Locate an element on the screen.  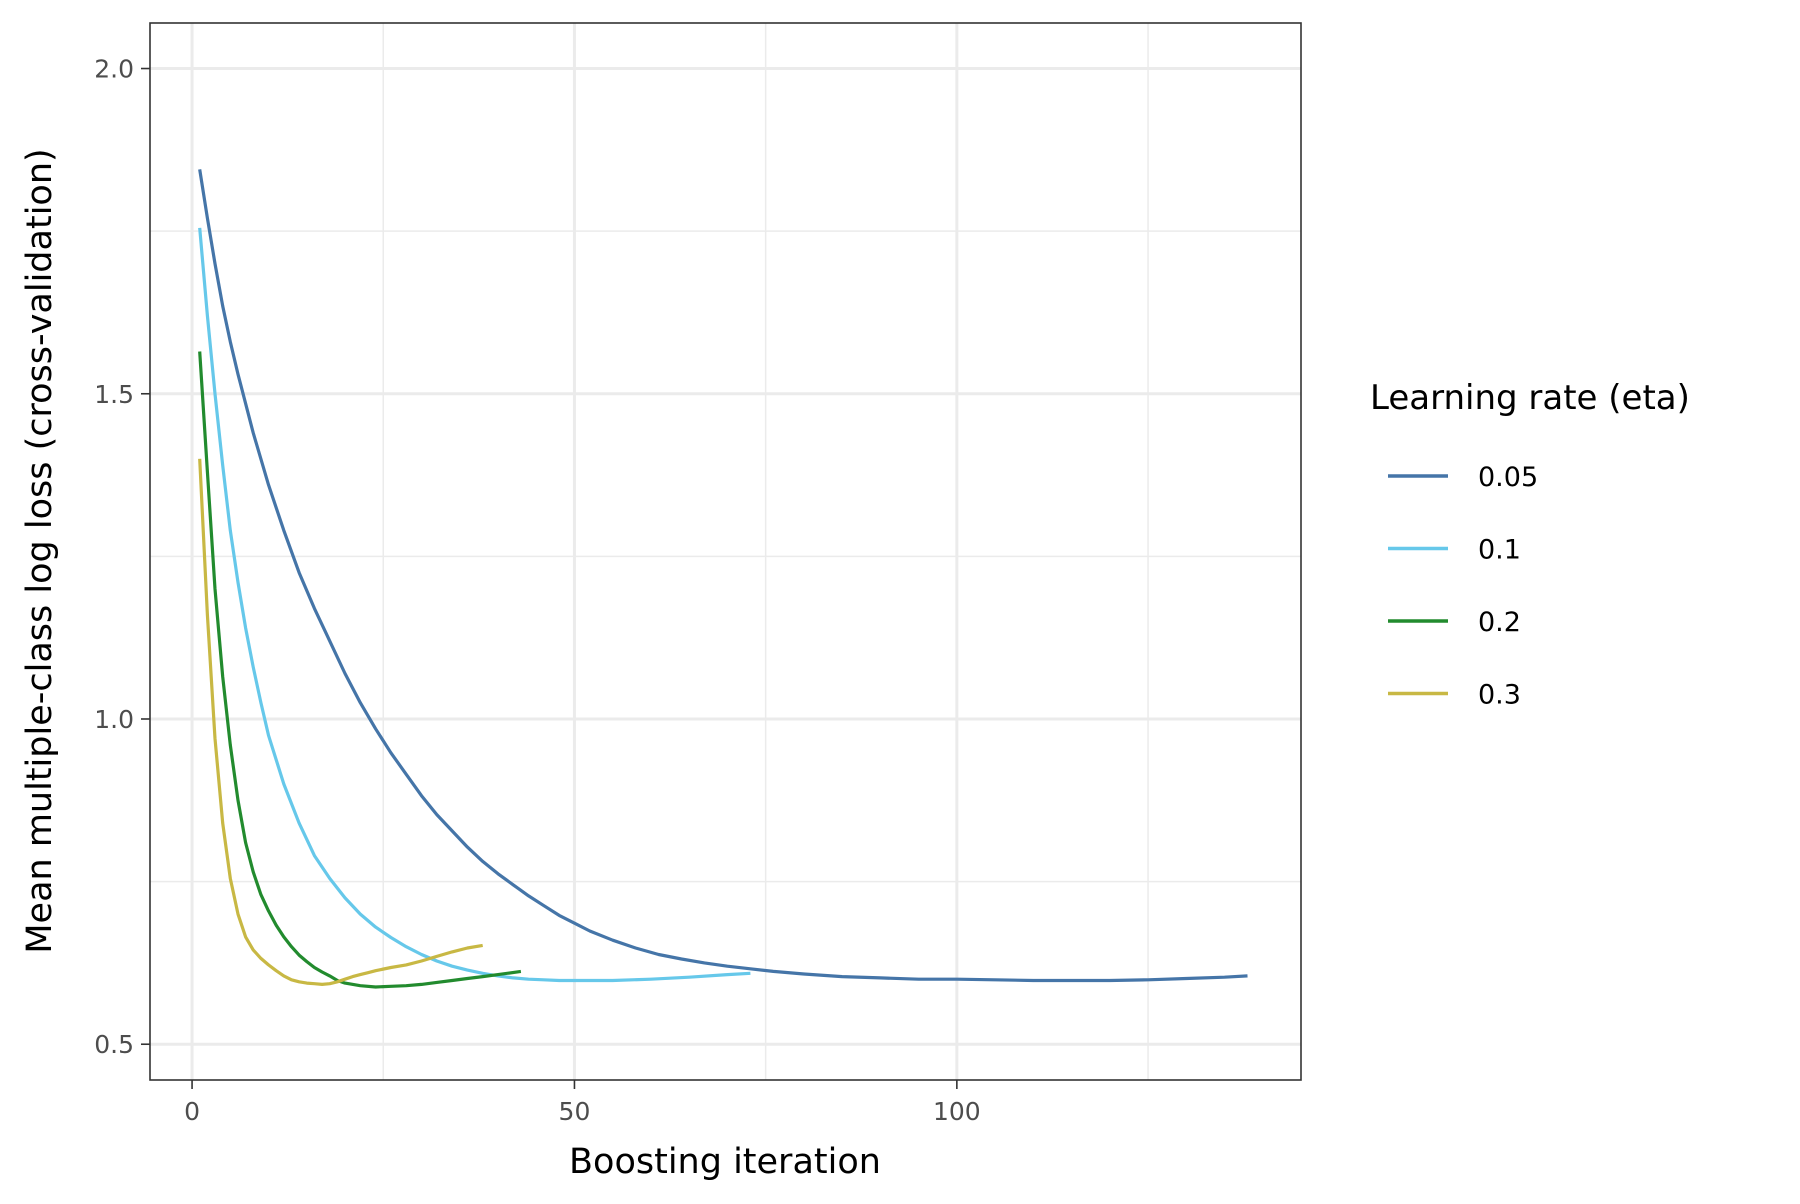
y-axis: 0.5 1.0 1.5 2.0 is located at coordinates (122, 557).